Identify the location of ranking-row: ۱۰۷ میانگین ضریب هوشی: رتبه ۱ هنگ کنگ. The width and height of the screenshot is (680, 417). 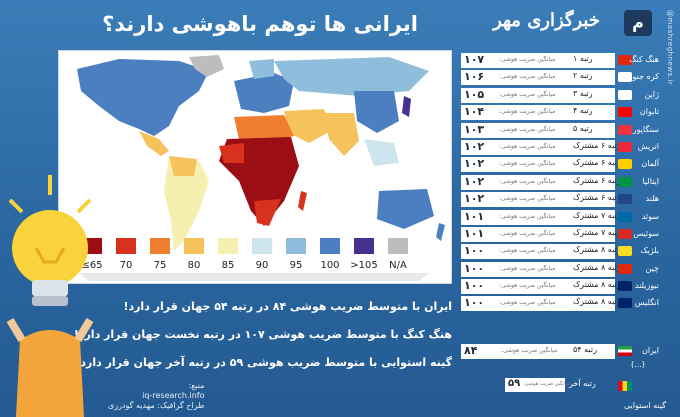
(560, 60).